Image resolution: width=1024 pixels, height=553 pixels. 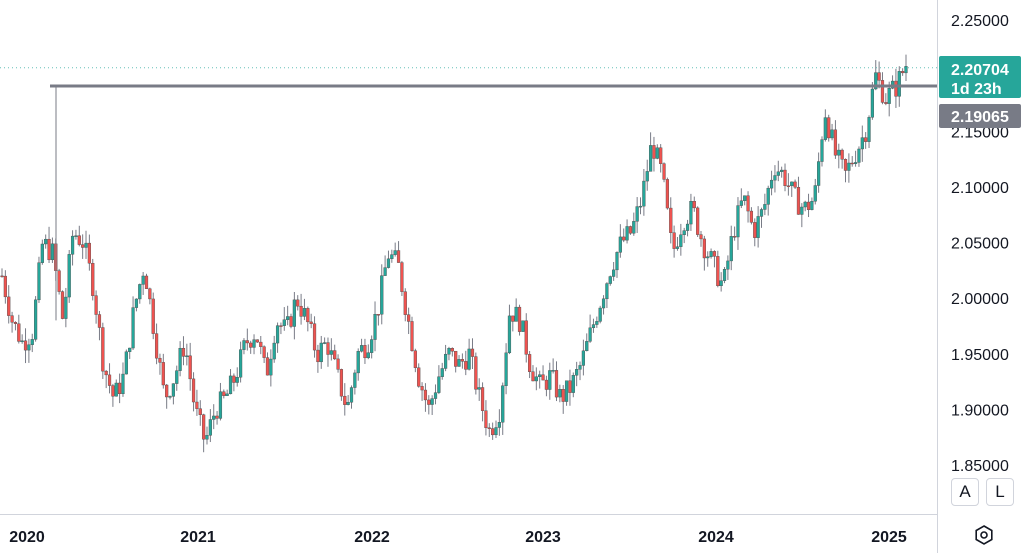 I want to click on log-scale-button: L, so click(x=1000, y=492).